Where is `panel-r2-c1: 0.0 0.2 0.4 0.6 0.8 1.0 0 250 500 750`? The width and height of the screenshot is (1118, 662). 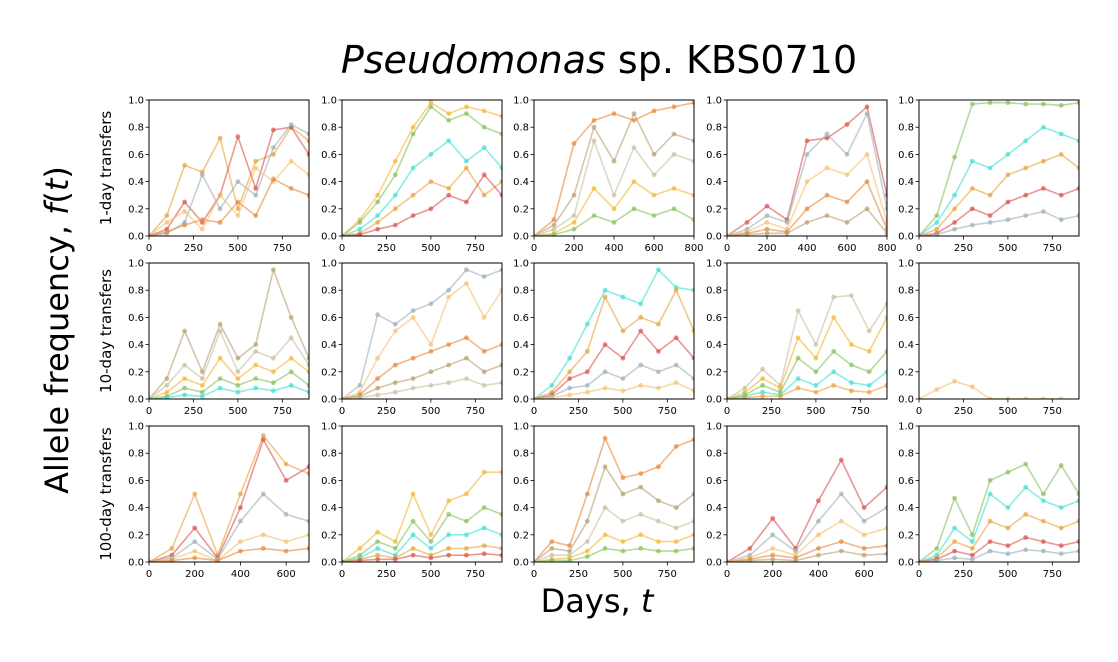
panel-r2-c1: 0.0 0.2 0.4 0.6 0.8 1.0 0 250 500 750 is located at coordinates (412, 501).